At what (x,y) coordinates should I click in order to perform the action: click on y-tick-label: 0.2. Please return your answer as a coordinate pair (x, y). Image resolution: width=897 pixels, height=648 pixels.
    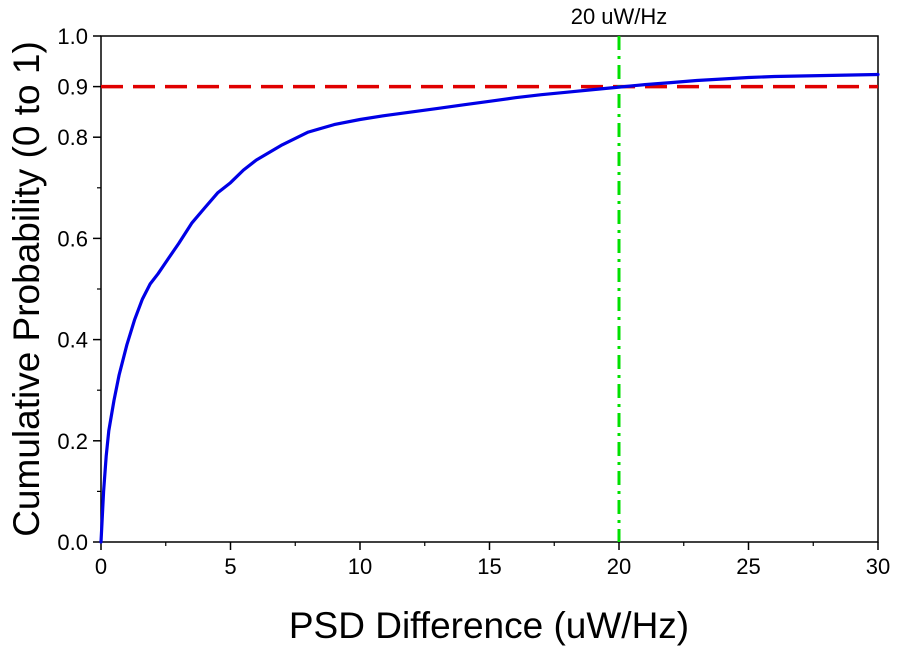
    Looking at the image, I should click on (72, 441).